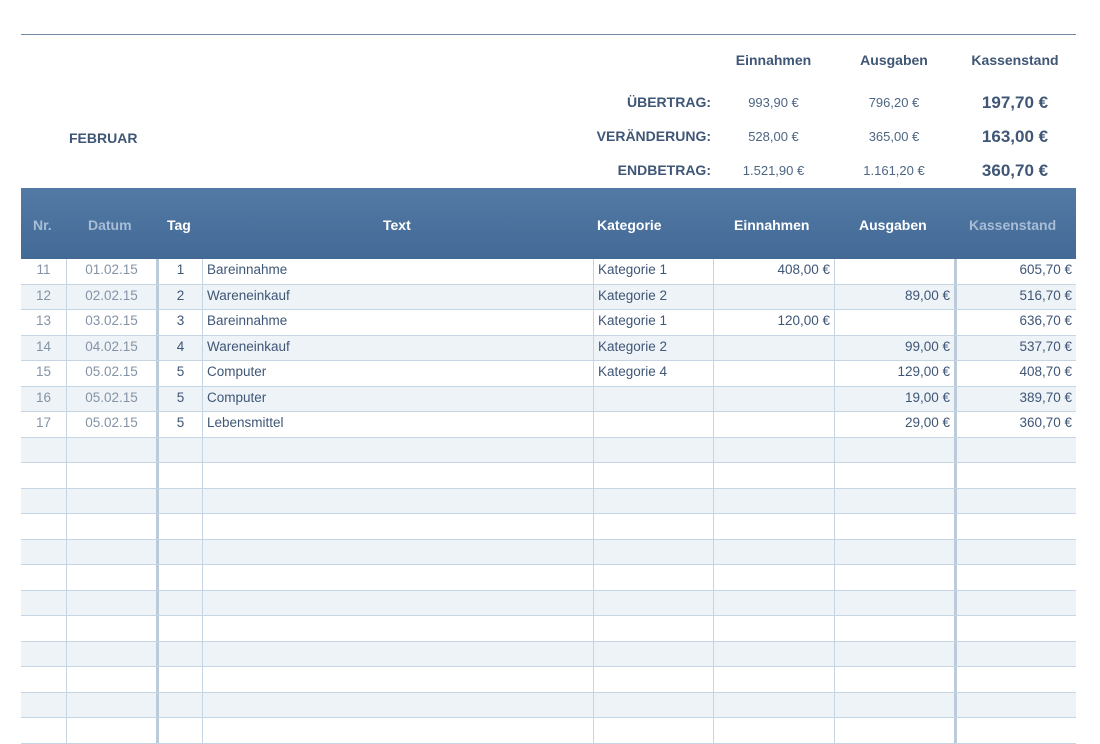  What do you see at coordinates (894, 424) in the screenshot?
I see `cell-ausgaben: 29,00 €` at bounding box center [894, 424].